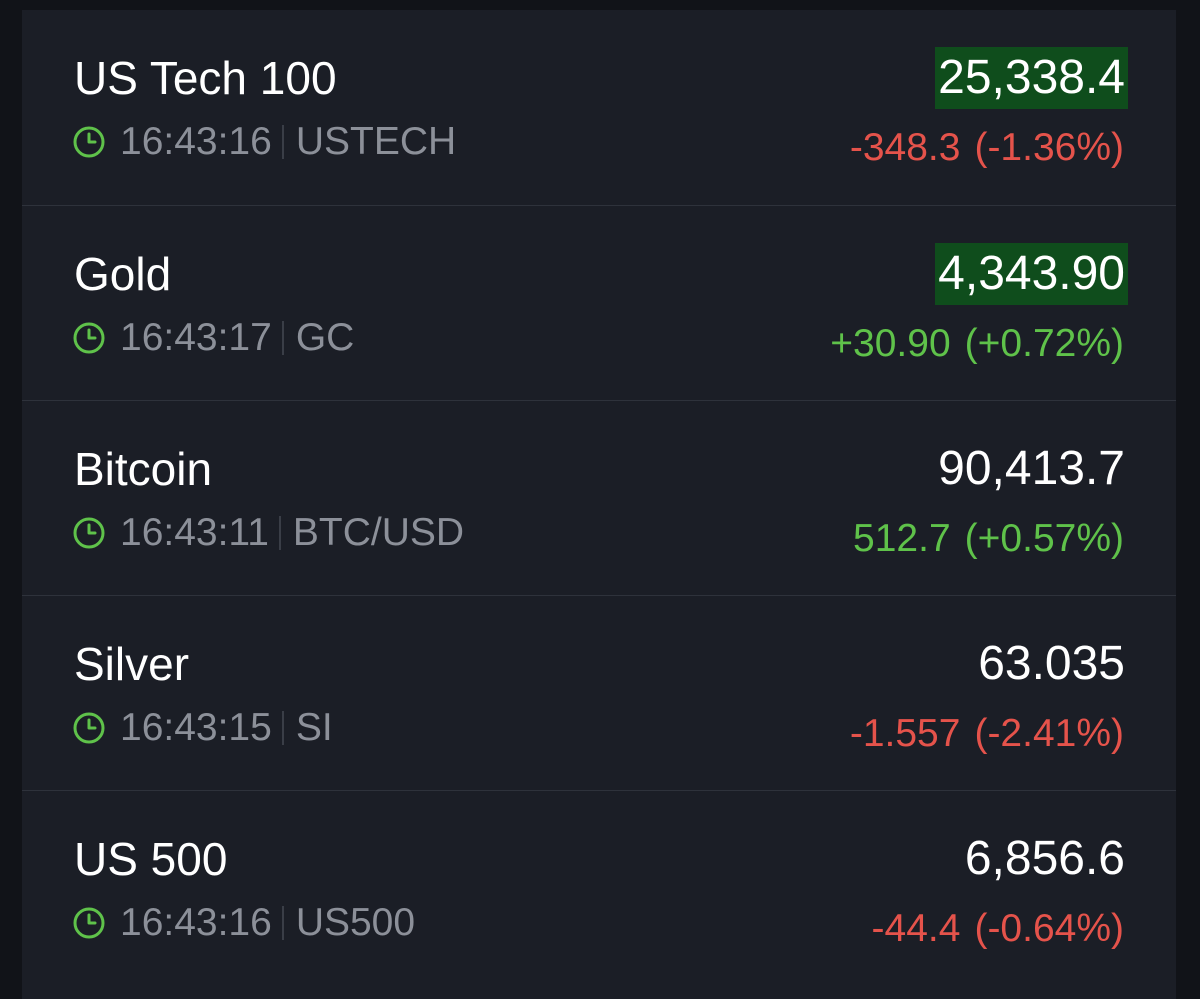 This screenshot has width=1200, height=999. What do you see at coordinates (890, 343) in the screenshot?
I see `change-value: +30.90` at bounding box center [890, 343].